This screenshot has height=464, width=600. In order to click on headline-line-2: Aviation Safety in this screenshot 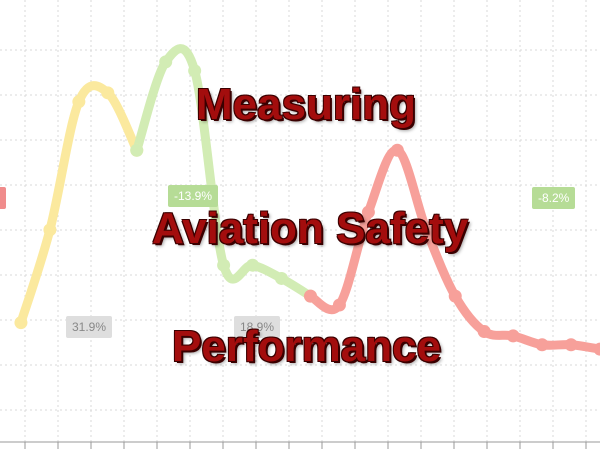, I will do `click(310, 228)`.